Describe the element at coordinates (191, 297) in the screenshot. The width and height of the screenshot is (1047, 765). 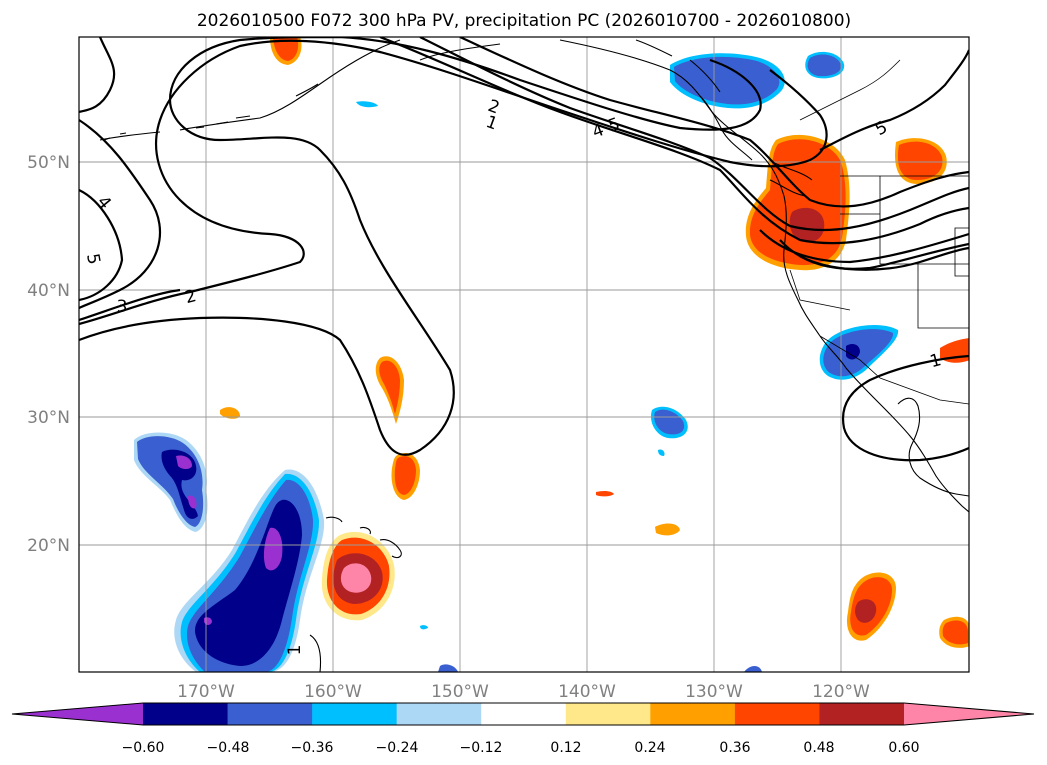
I see `svg-text: 2` at that location.